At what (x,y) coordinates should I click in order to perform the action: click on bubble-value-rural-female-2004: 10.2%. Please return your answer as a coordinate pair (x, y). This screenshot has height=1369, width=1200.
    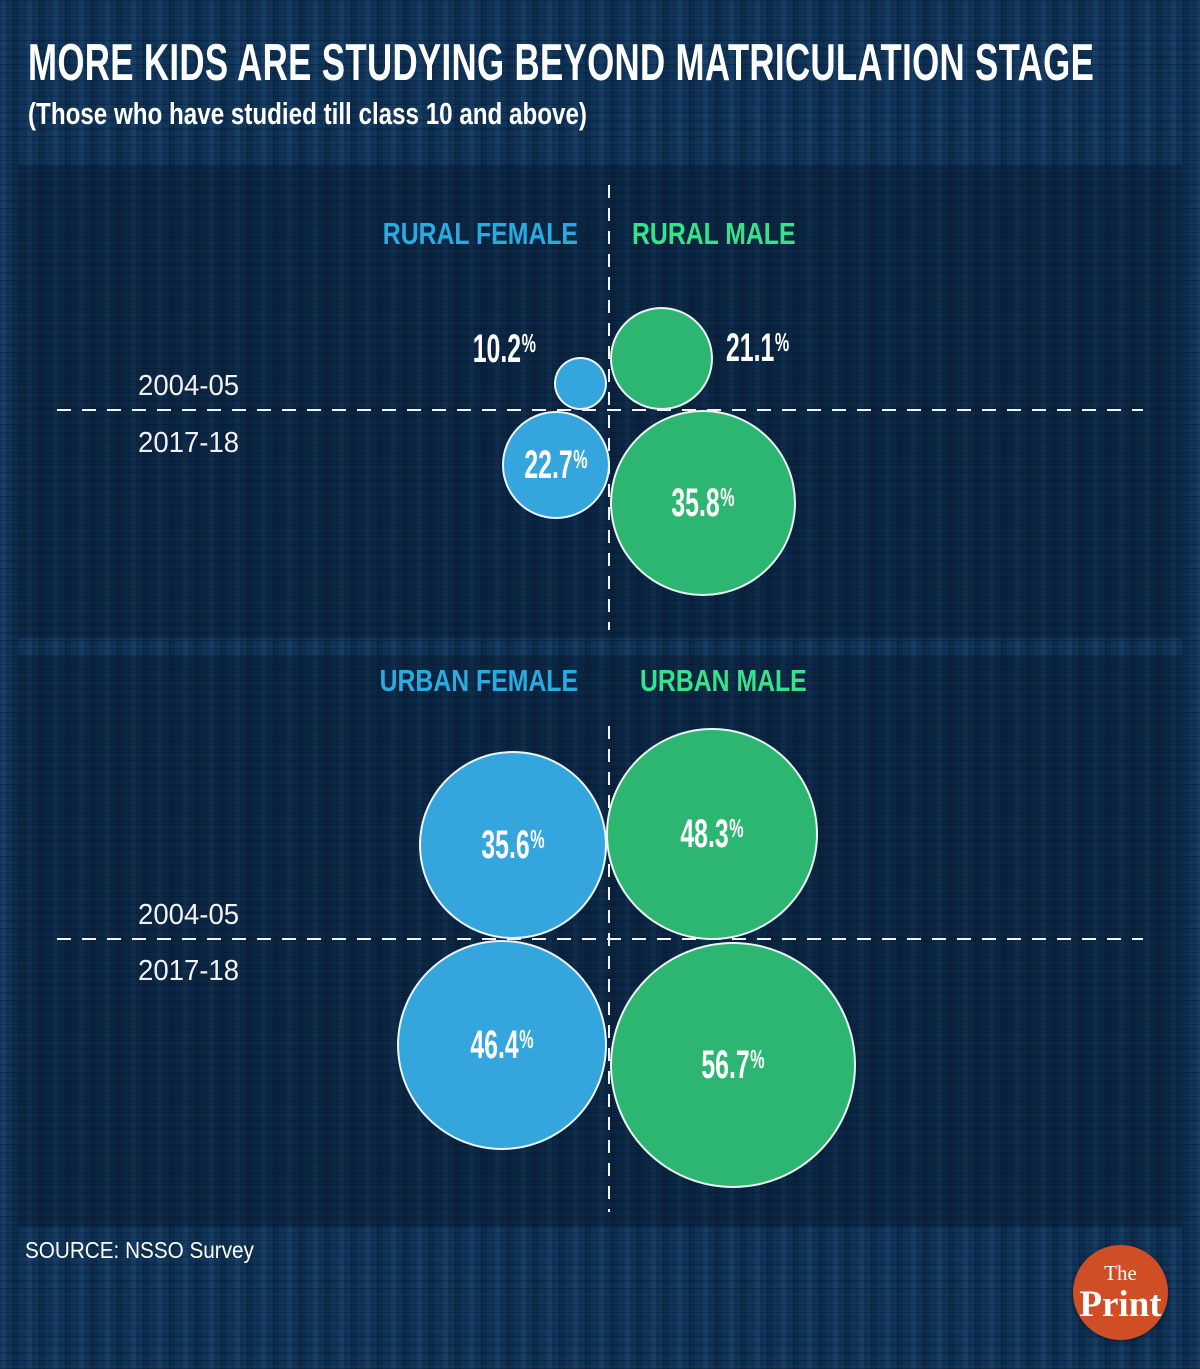
    Looking at the image, I should click on (504, 349).